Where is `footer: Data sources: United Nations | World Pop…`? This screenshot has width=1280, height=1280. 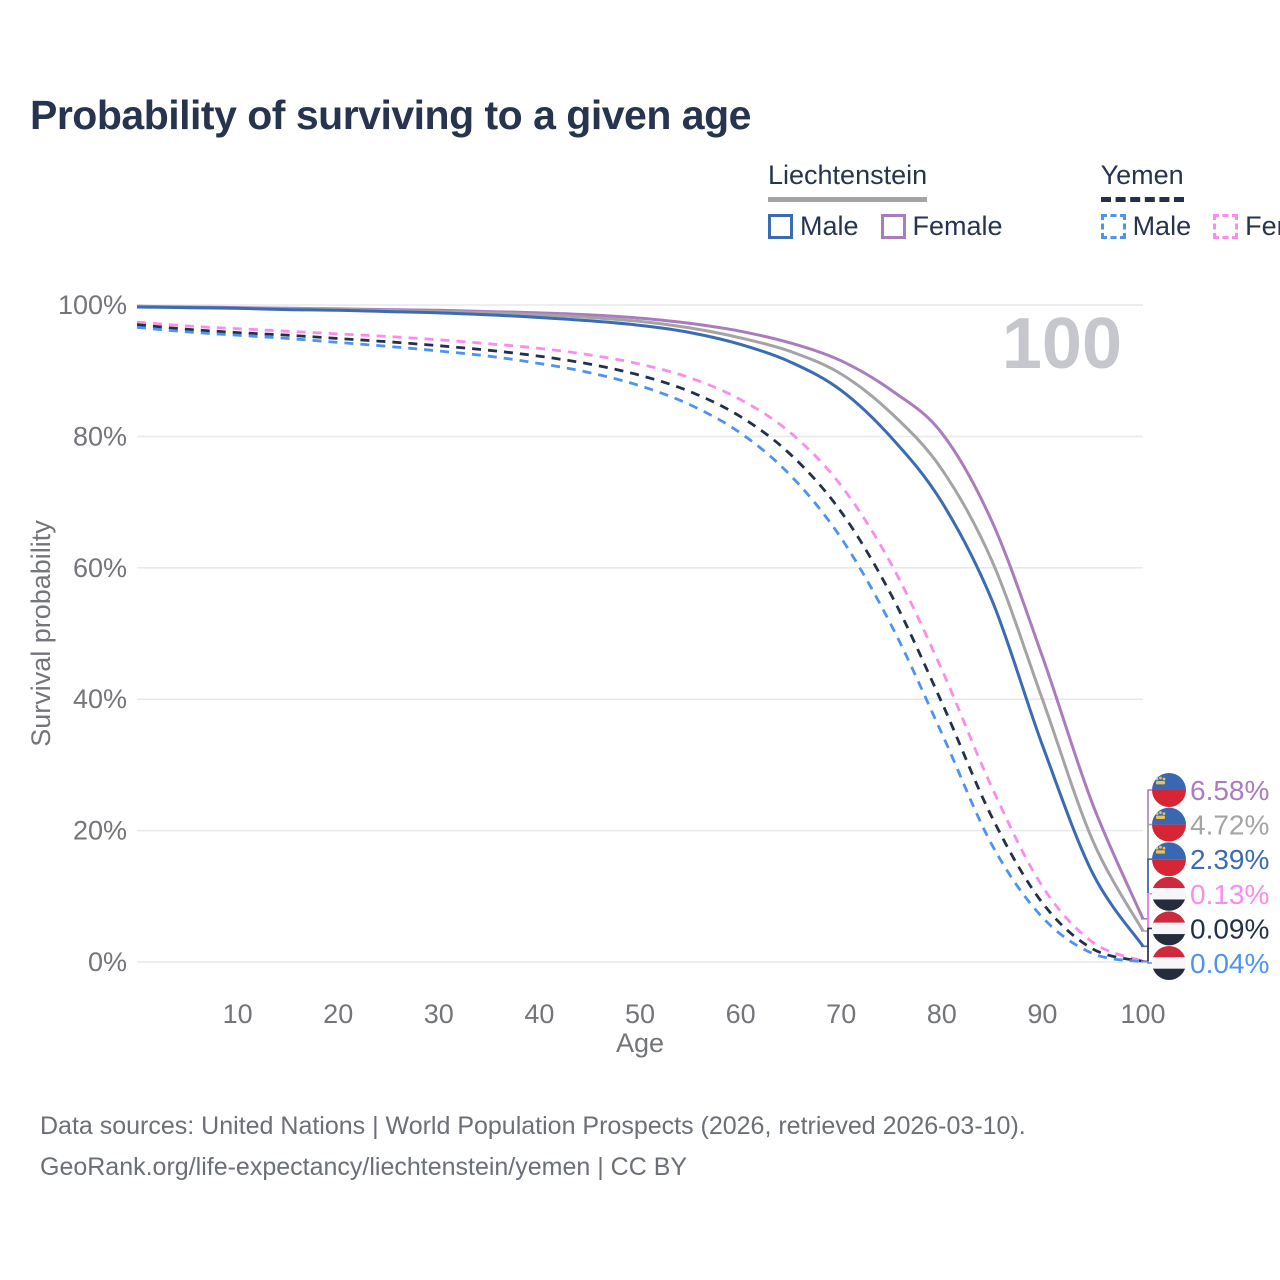 footer: Data sources: United Nations | World Pop… is located at coordinates (533, 1147).